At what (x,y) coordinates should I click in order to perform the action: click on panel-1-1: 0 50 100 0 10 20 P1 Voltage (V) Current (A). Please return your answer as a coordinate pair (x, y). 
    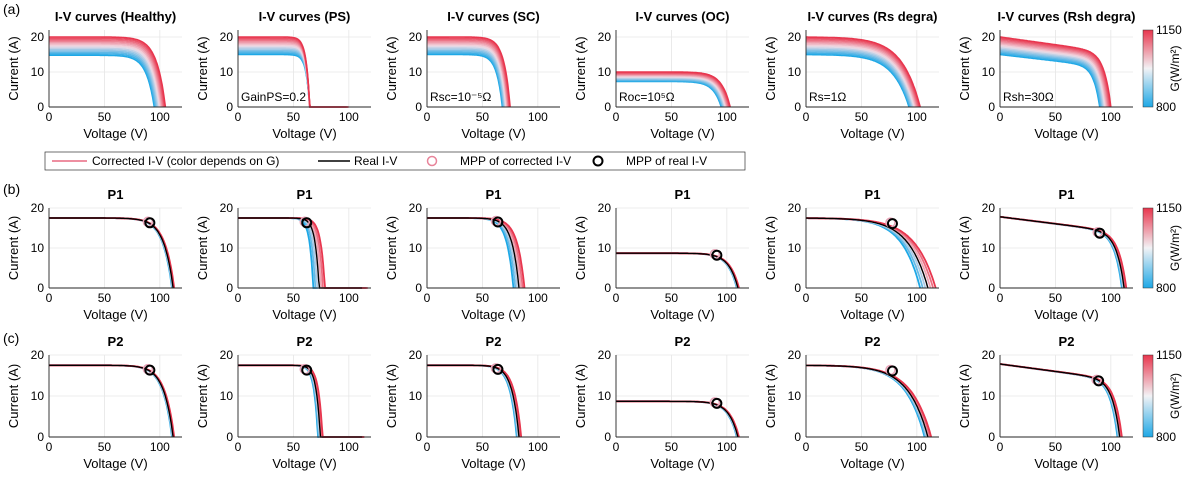
    Looking at the image, I should click on (283, 254).